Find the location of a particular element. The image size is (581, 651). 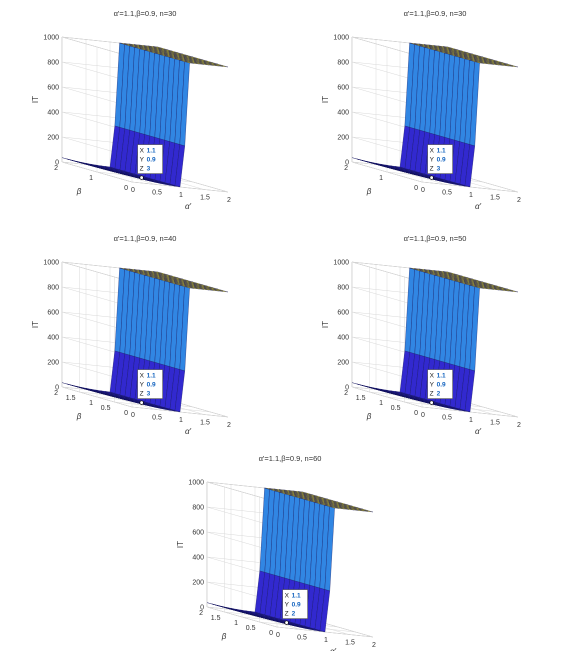

chart-title: α'=1.1,β=0.9, n=50 is located at coordinates (435, 238).